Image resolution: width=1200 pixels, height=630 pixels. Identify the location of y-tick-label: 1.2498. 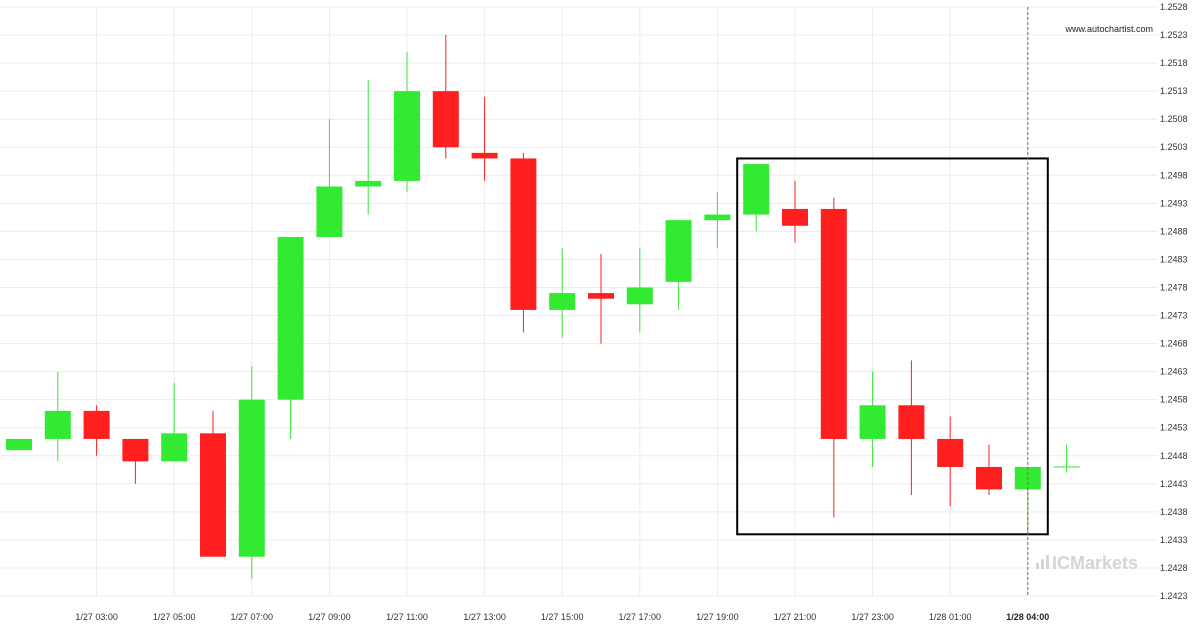
(1174, 175).